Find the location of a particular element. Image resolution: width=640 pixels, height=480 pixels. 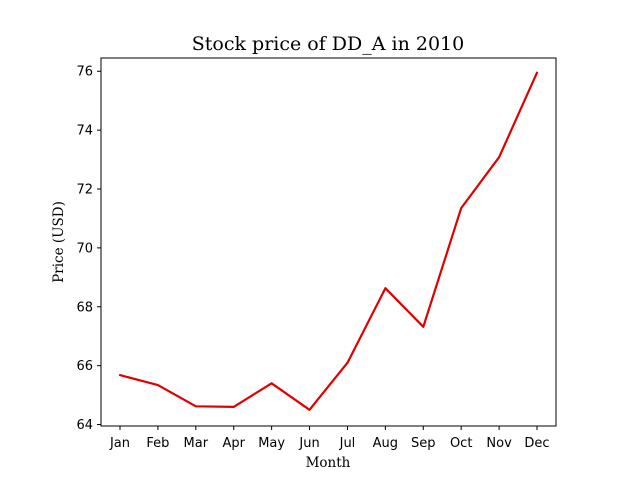

y-tick-label: 76 is located at coordinates (84, 72).